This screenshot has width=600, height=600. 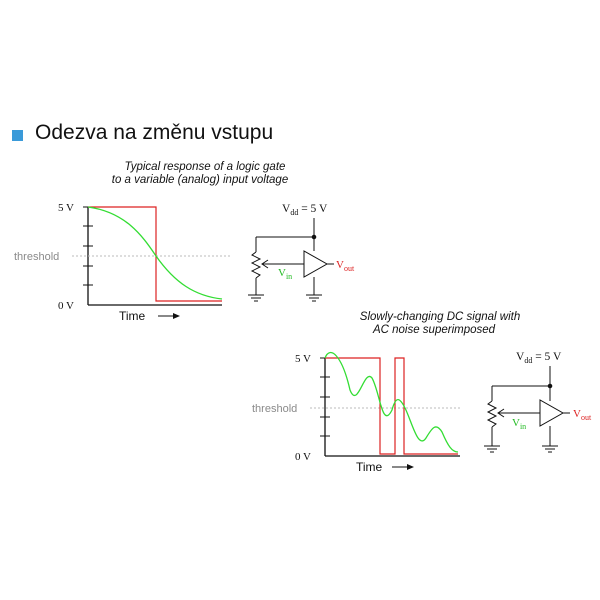 I want to click on diagram-1-y-top-label: 5 V, so click(x=66, y=208).